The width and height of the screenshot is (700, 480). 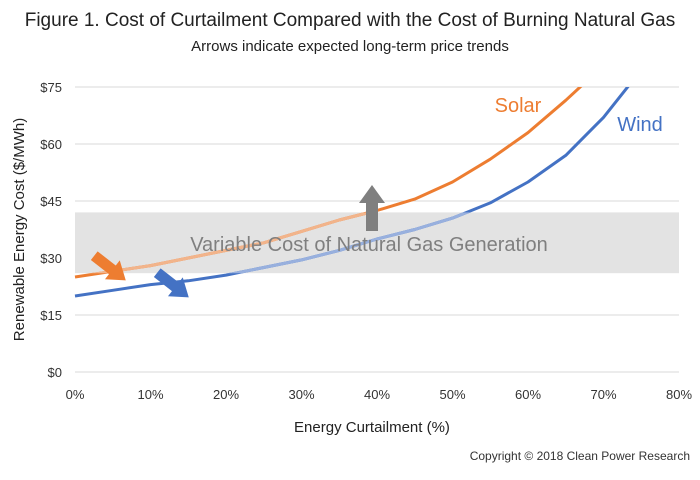 What do you see at coordinates (75, 394) in the screenshot?
I see `x-tick-label: 0%` at bounding box center [75, 394].